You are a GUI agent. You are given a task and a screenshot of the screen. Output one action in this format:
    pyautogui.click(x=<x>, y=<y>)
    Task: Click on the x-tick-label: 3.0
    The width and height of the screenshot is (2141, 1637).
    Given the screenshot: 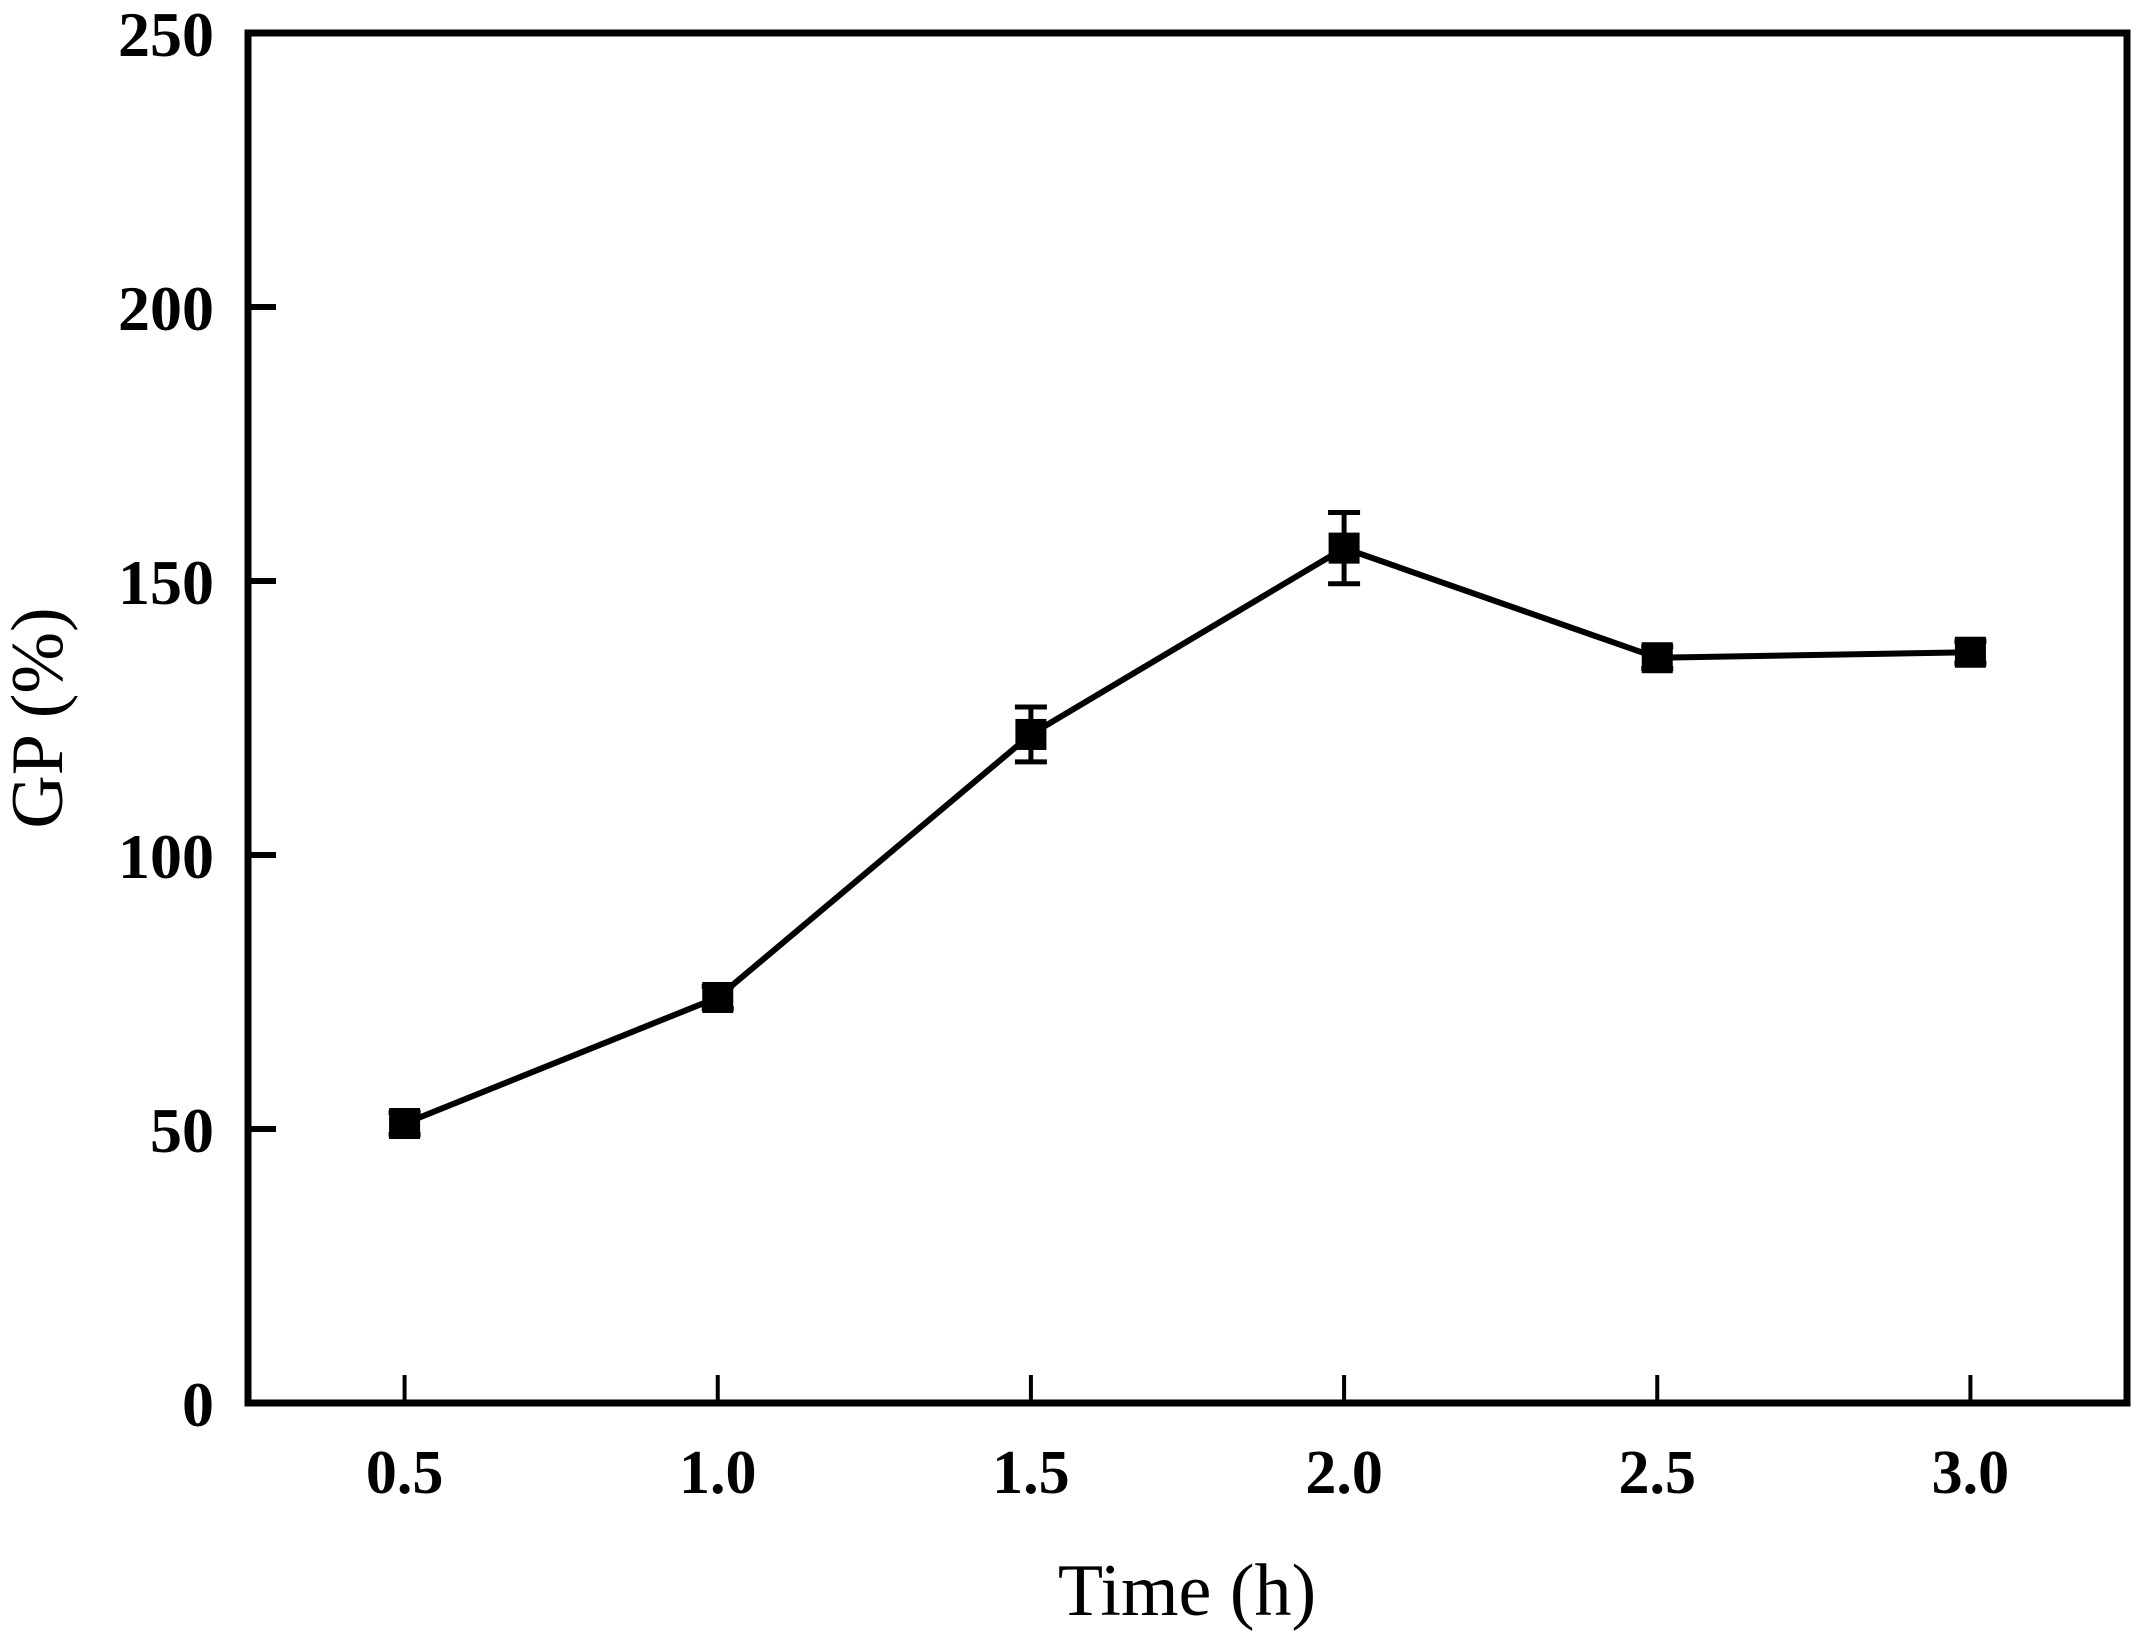 What is the action you would take?
    pyautogui.click(x=1971, y=1473)
    